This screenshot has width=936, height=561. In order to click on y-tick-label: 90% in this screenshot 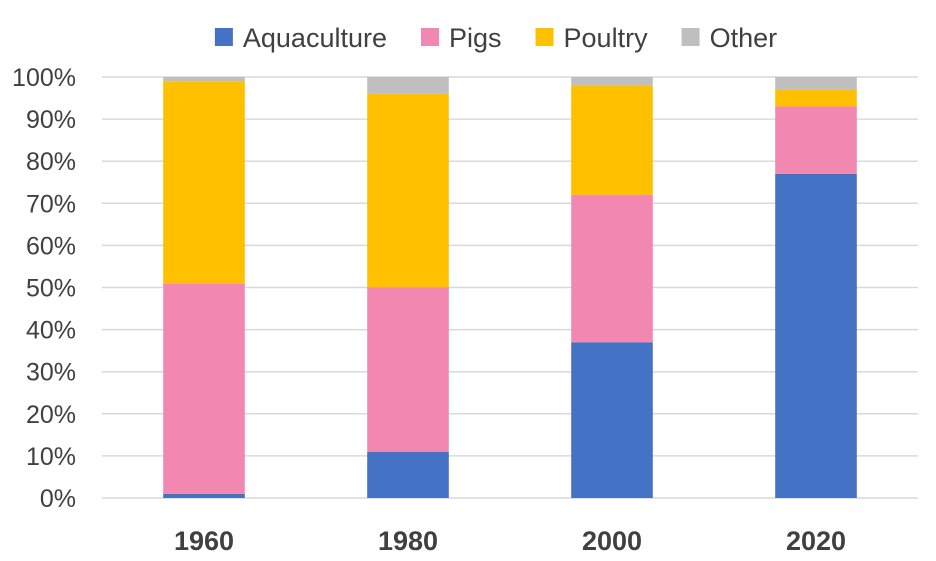, I will do `click(51, 120)`.